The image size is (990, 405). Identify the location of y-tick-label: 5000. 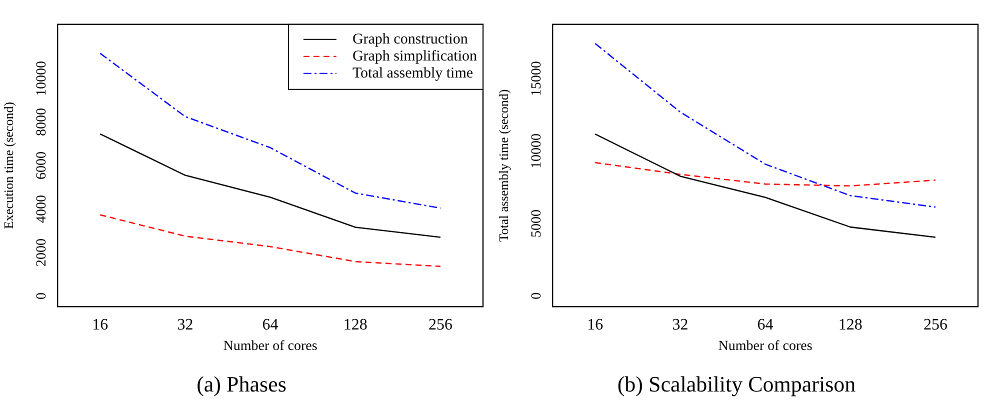
(536, 223).